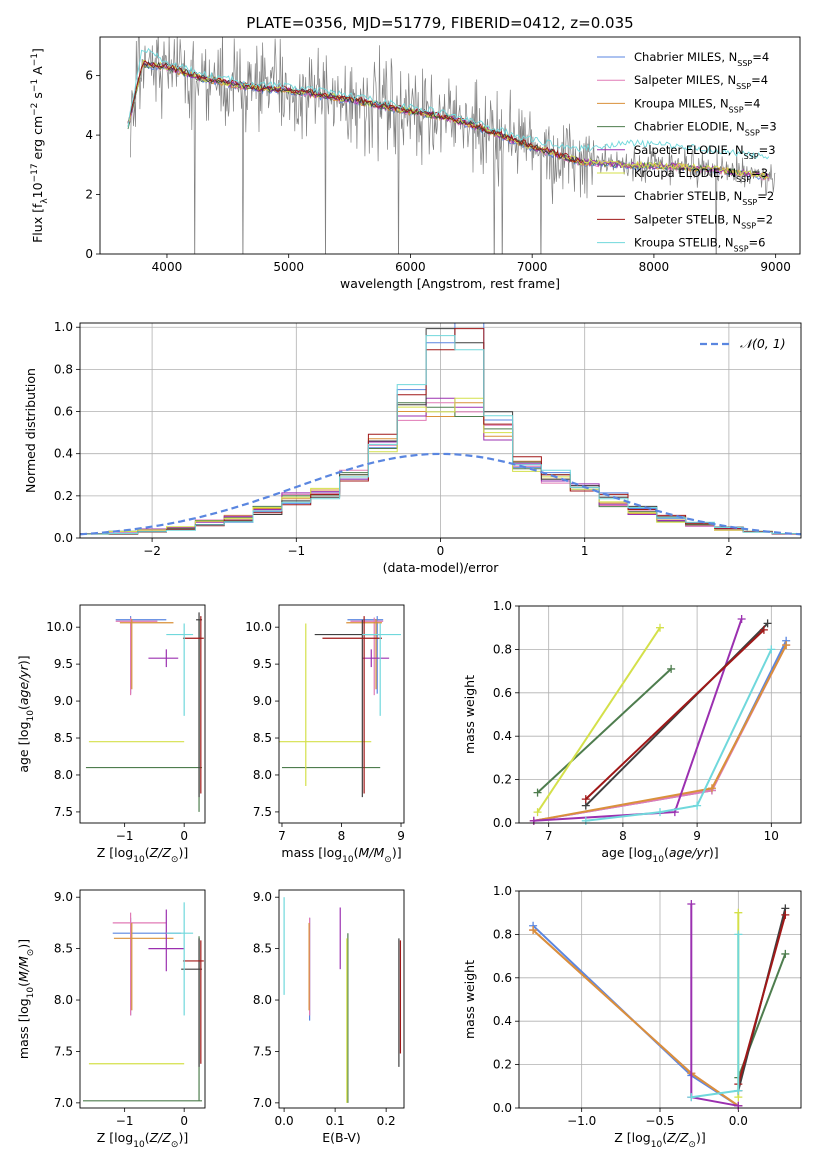 This screenshot has height=1170, width=819. I want to click on axes-mass-vs-Z: −1 0 7.0 7.5 8.0 8.5 9.0, so click(121, 1009).